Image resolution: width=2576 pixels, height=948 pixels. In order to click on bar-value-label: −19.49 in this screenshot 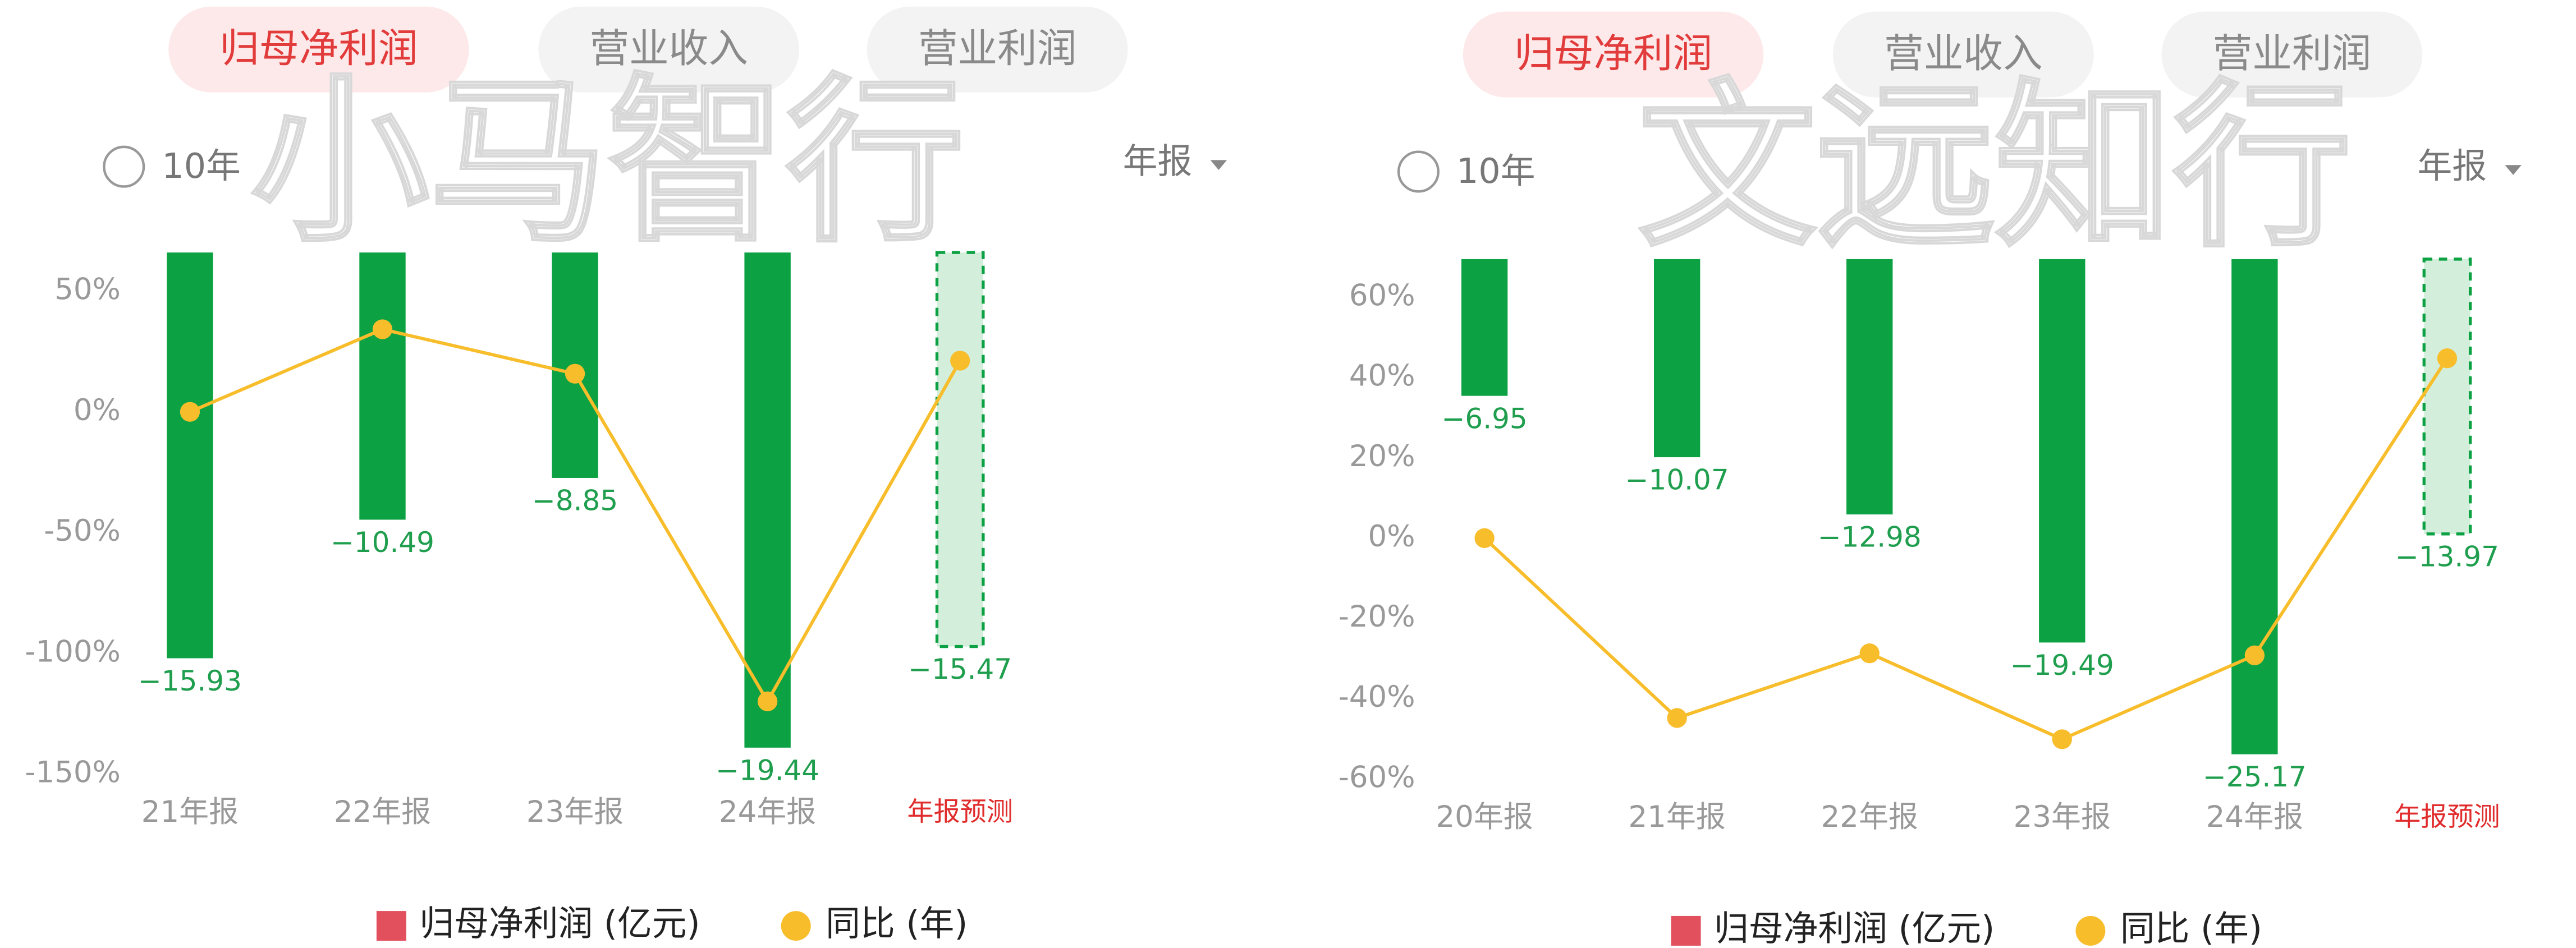, I will do `click(2062, 666)`.